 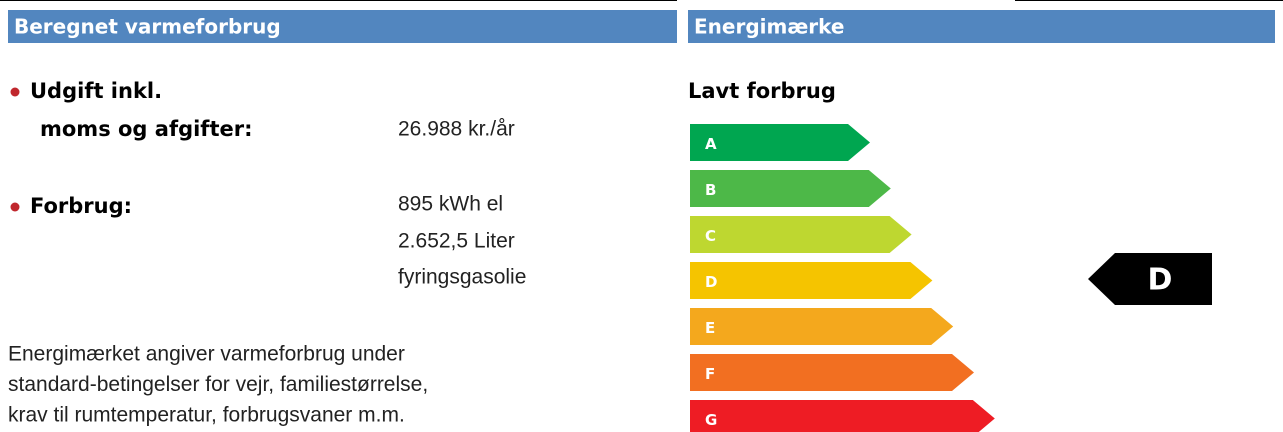 What do you see at coordinates (81, 206) in the screenshot?
I see `item-label: Forbrug:` at bounding box center [81, 206].